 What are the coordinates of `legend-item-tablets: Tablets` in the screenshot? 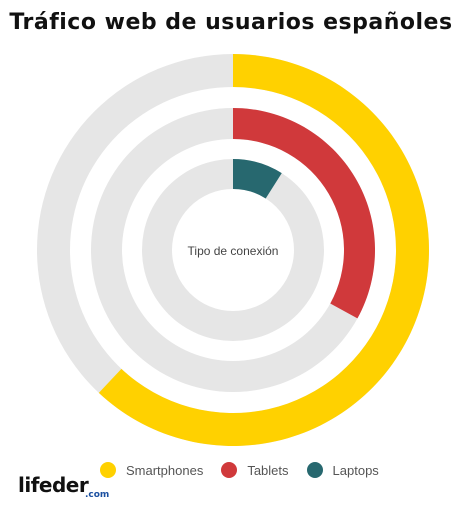 It's located at (255, 470).